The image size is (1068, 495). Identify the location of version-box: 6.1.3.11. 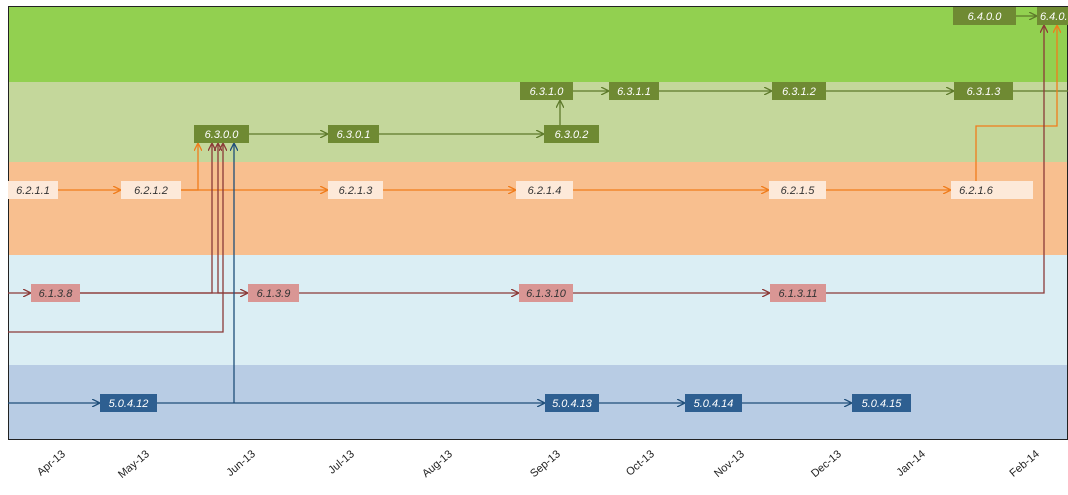
(798, 293).